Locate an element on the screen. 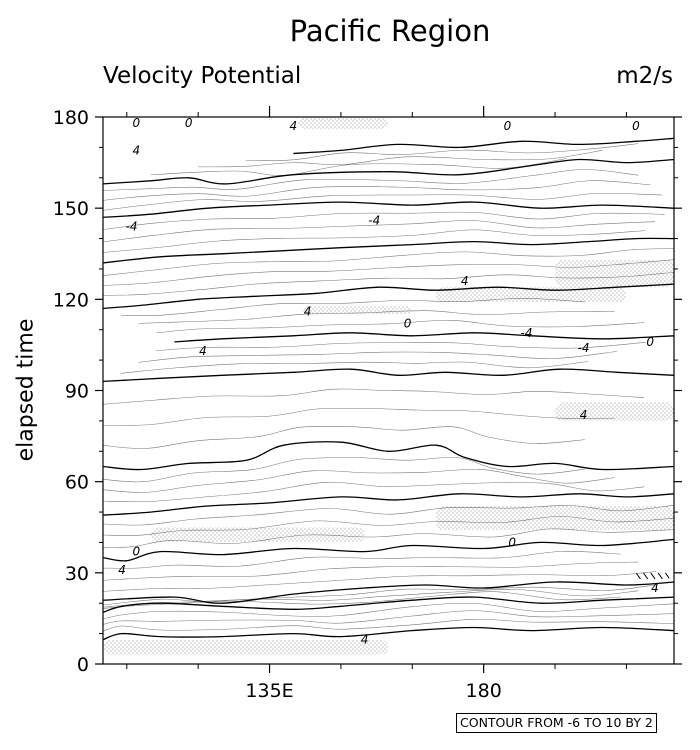 Image resolution: width=700 pixels, height=750 pixels. chart-subtitle: Velocity Potential is located at coordinates (202, 76).